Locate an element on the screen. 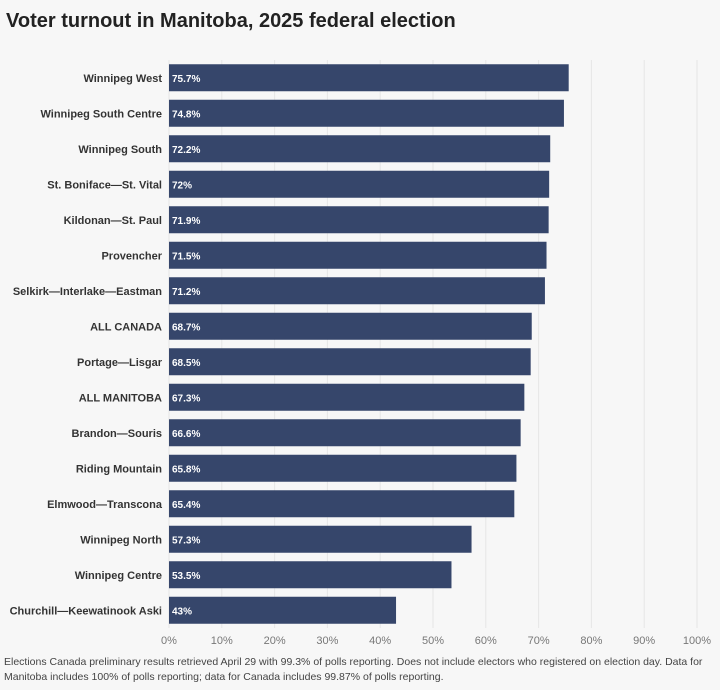 This screenshot has height=690, width=720. data-label: 53.5% is located at coordinates (186, 576).